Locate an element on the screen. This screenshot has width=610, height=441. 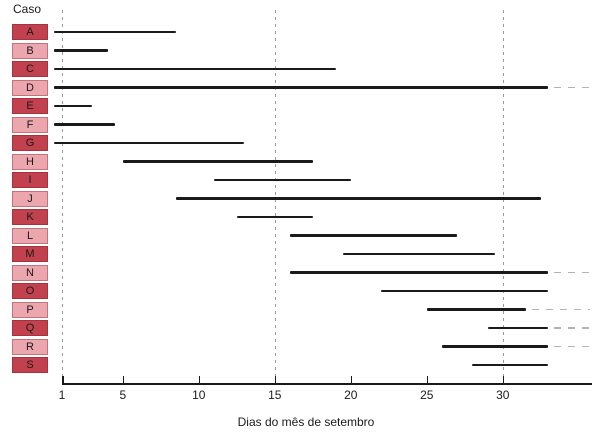
case-label-box-D: D is located at coordinates (30, 87).